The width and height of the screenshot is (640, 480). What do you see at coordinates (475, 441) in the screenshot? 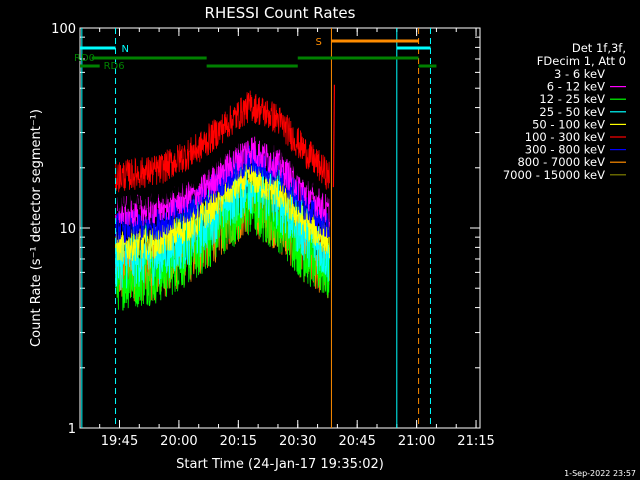
I see `x-tick-label: 21:15` at bounding box center [475, 441].